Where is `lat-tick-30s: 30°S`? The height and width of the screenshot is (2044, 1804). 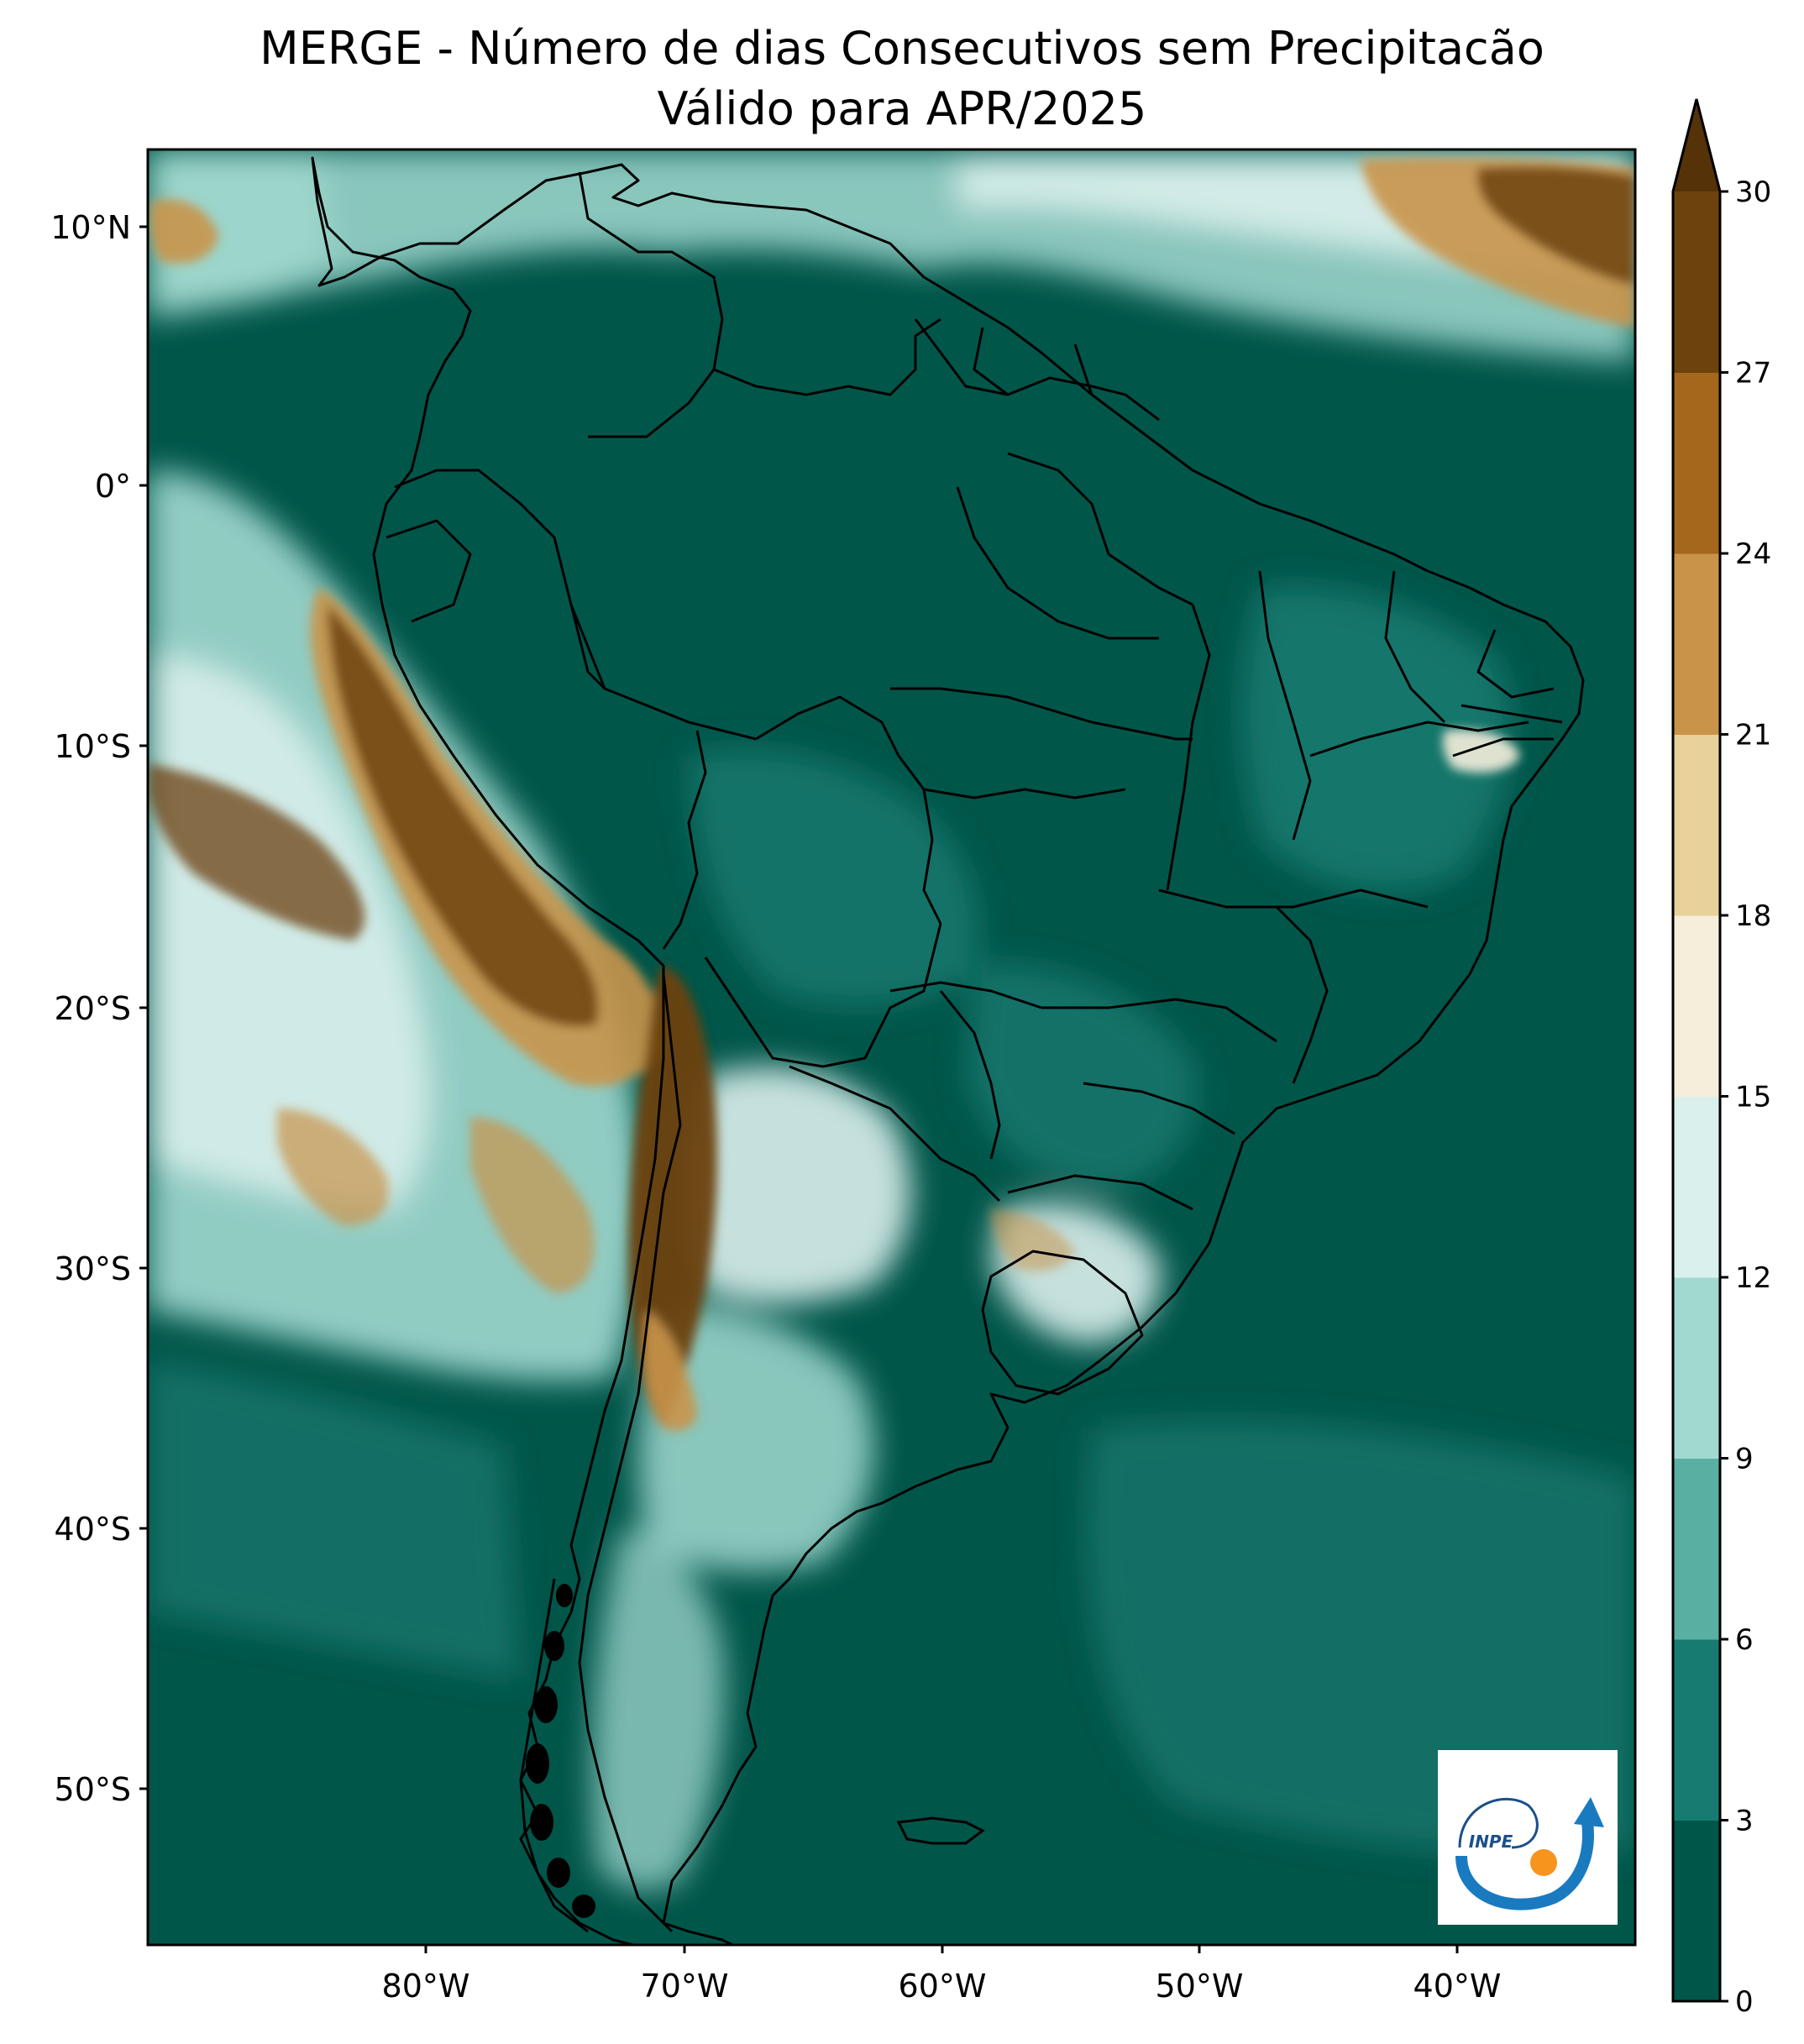 lat-tick-30s: 30°S is located at coordinates (101, 1268).